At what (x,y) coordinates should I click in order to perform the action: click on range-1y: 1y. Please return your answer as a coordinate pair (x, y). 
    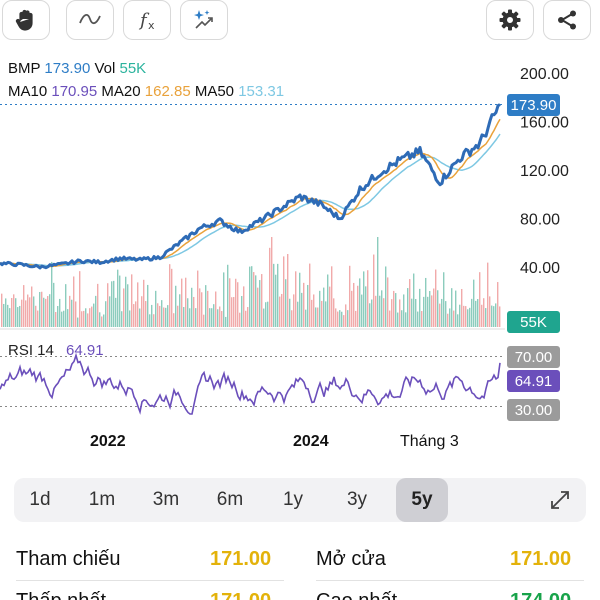
    Looking at the image, I should click on (293, 499).